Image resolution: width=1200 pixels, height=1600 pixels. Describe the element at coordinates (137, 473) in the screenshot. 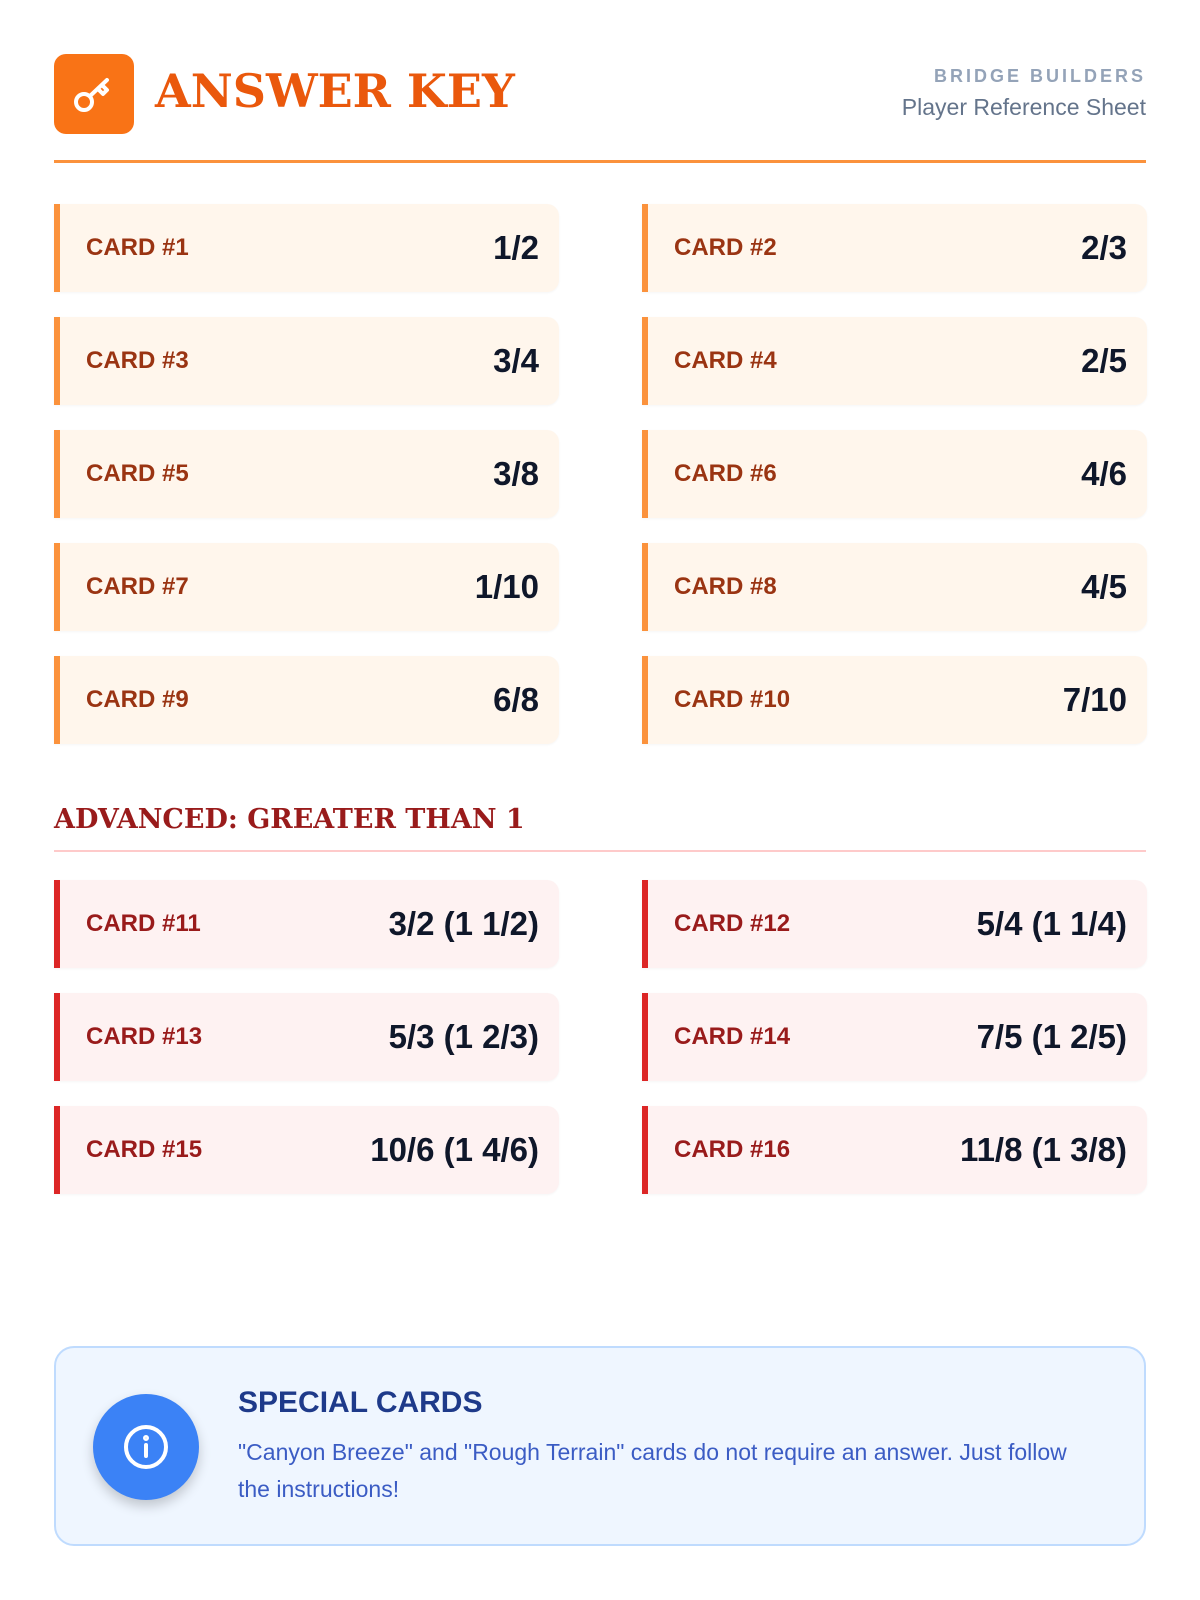

I see `card-label: CARD #5` at that location.